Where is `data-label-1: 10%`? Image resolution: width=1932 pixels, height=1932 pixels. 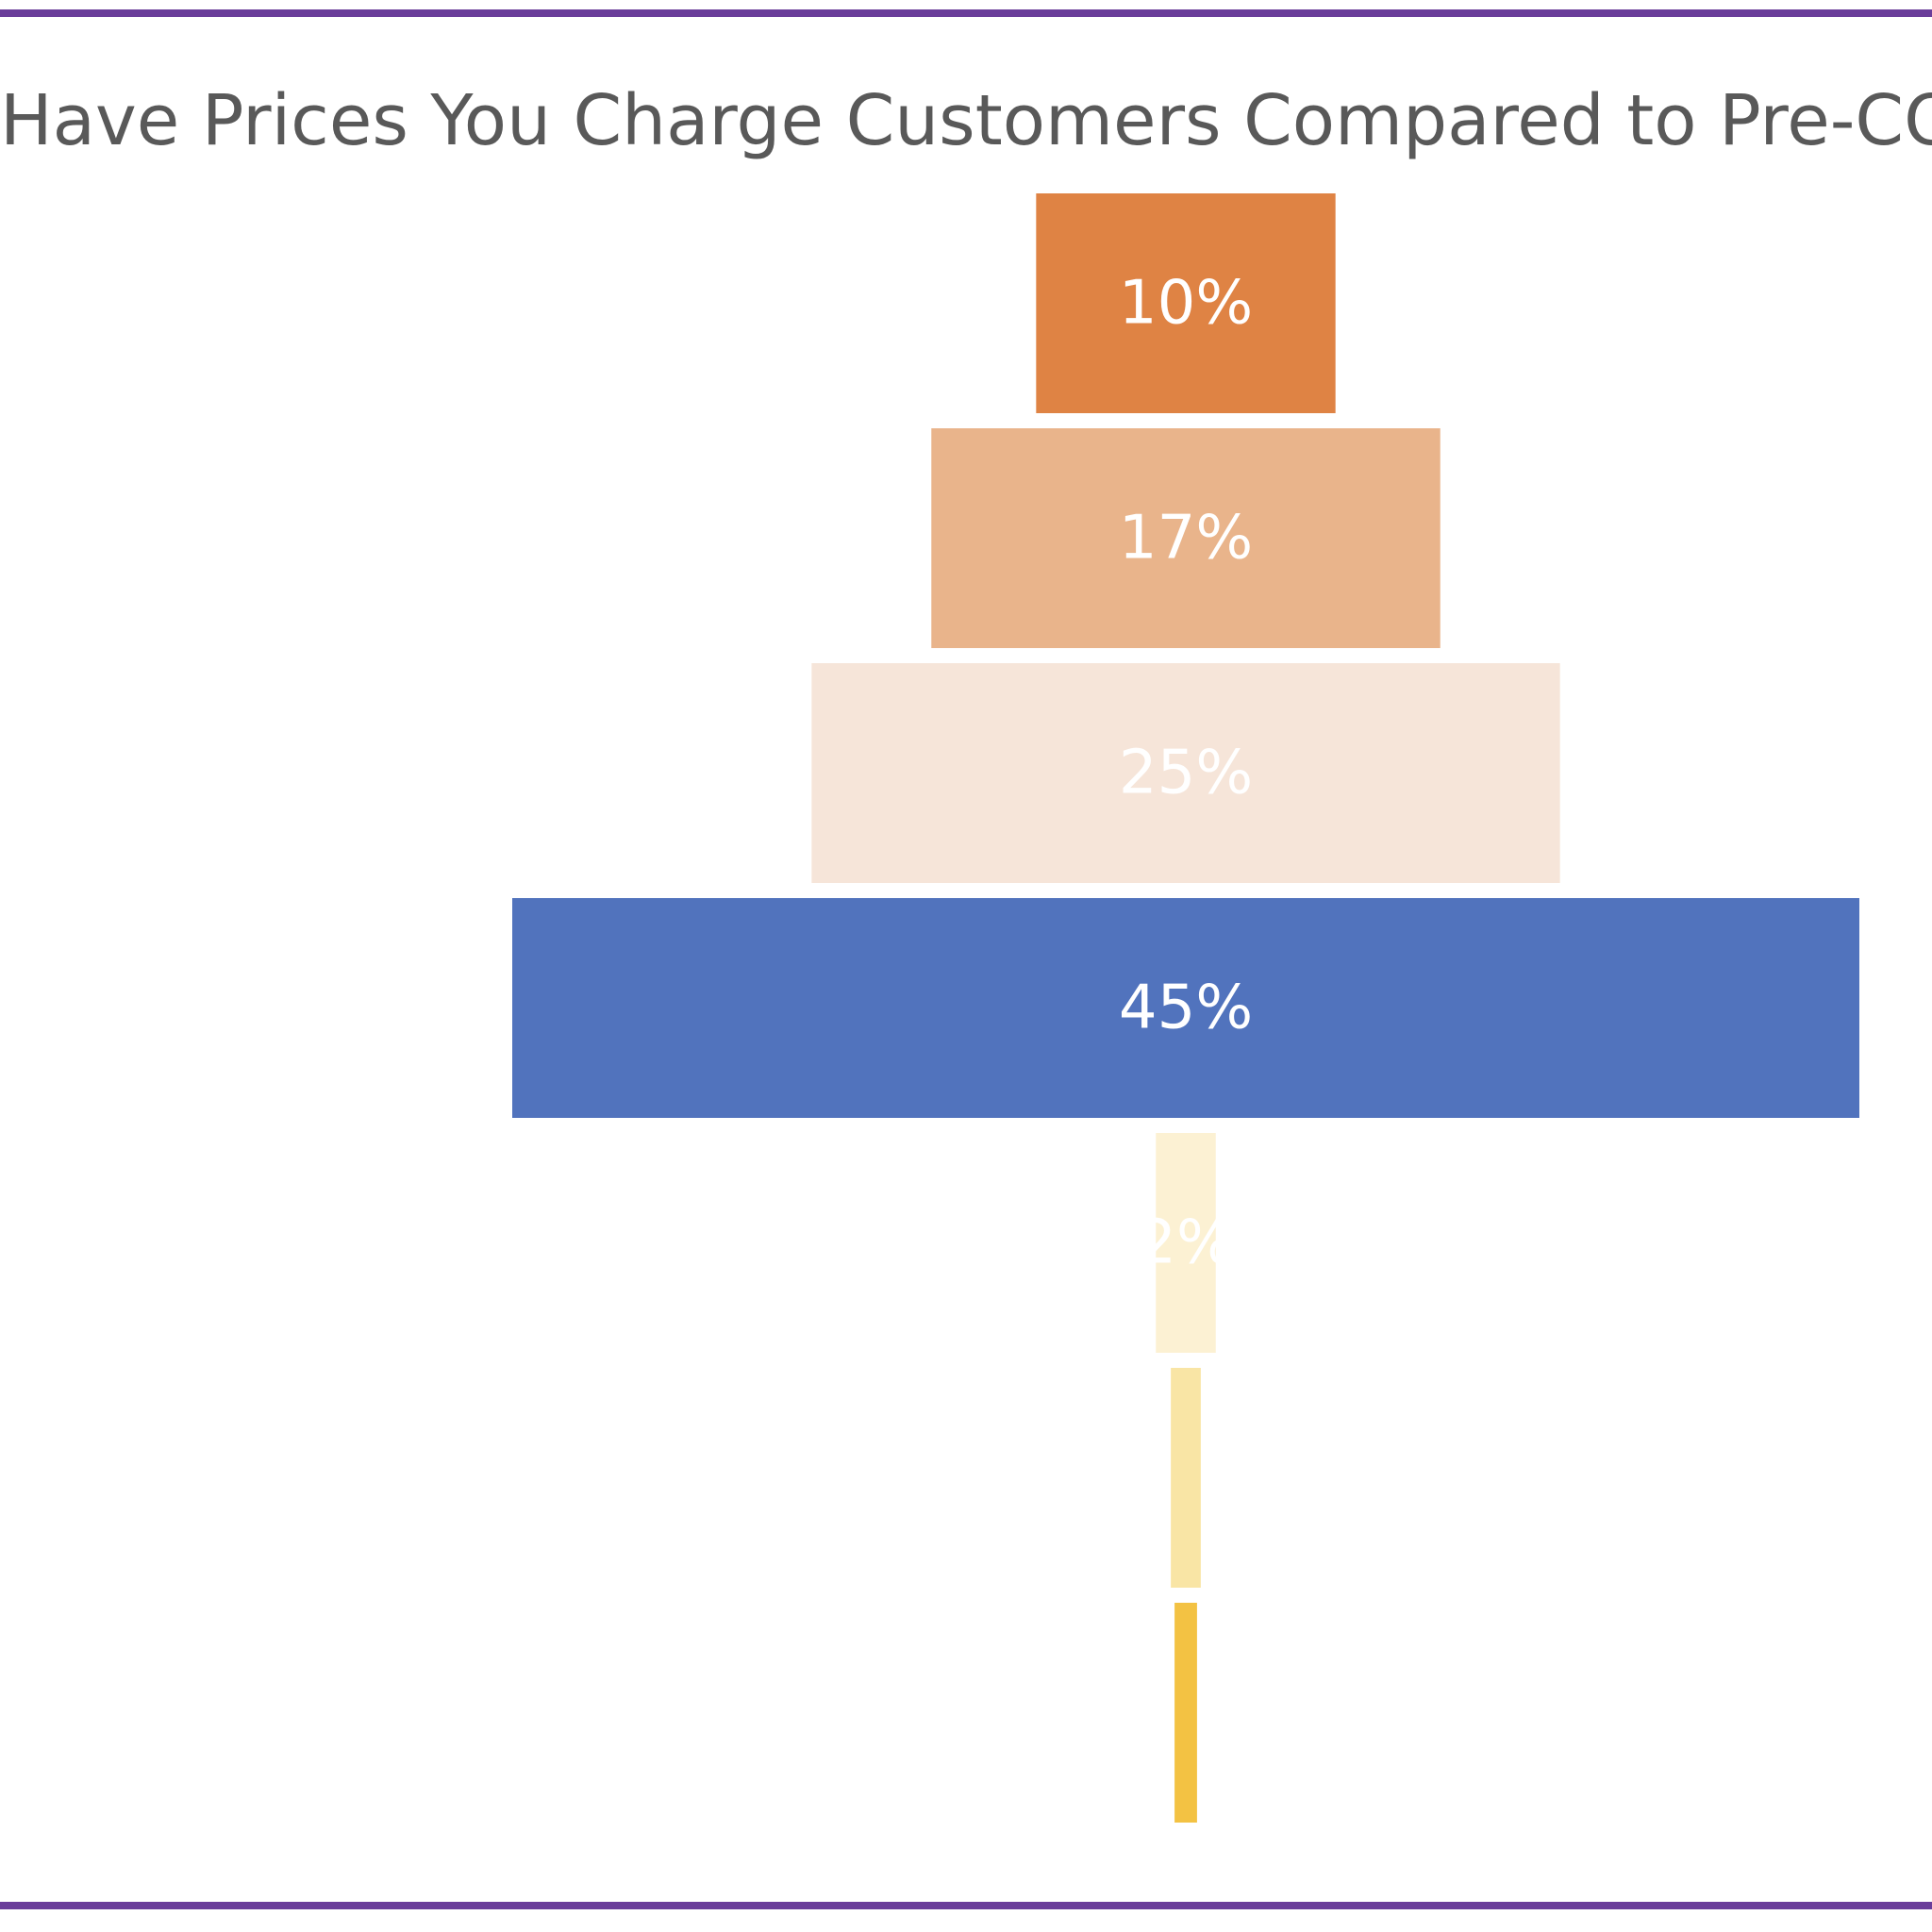 data-label-1: 10% is located at coordinates (1186, 304).